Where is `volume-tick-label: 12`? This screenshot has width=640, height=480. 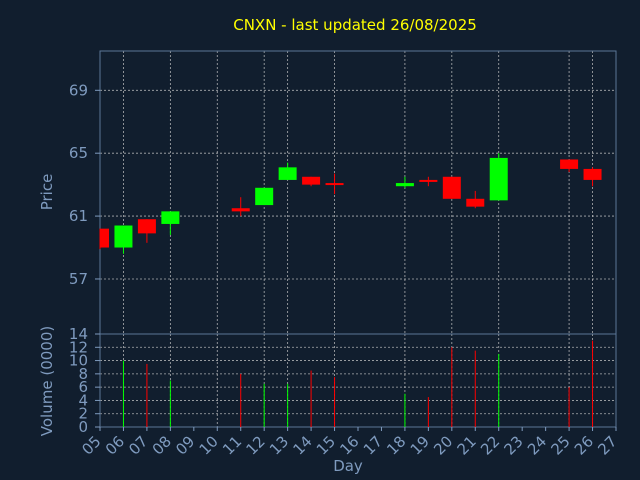 volume-tick-label: 12 is located at coordinates (78, 347).